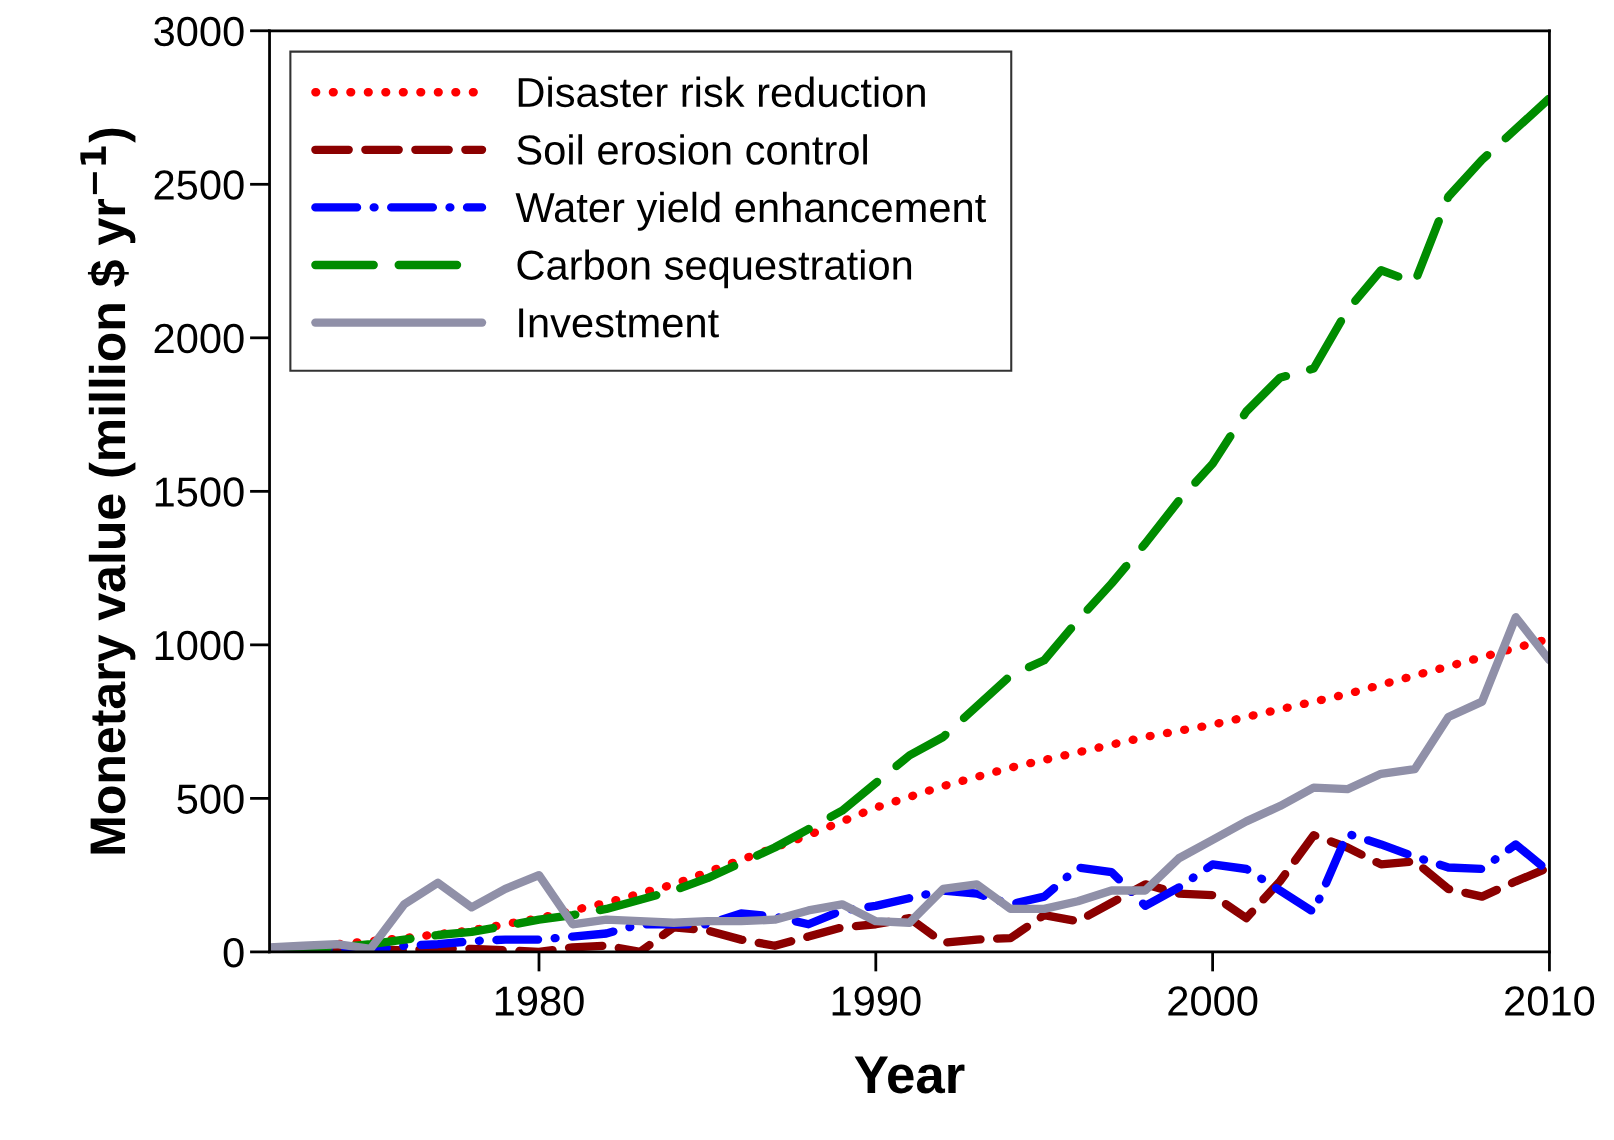 This screenshot has width=1614, height=1140. Describe the element at coordinates (233, 952) in the screenshot. I see `y-tick-label: 0` at that location.